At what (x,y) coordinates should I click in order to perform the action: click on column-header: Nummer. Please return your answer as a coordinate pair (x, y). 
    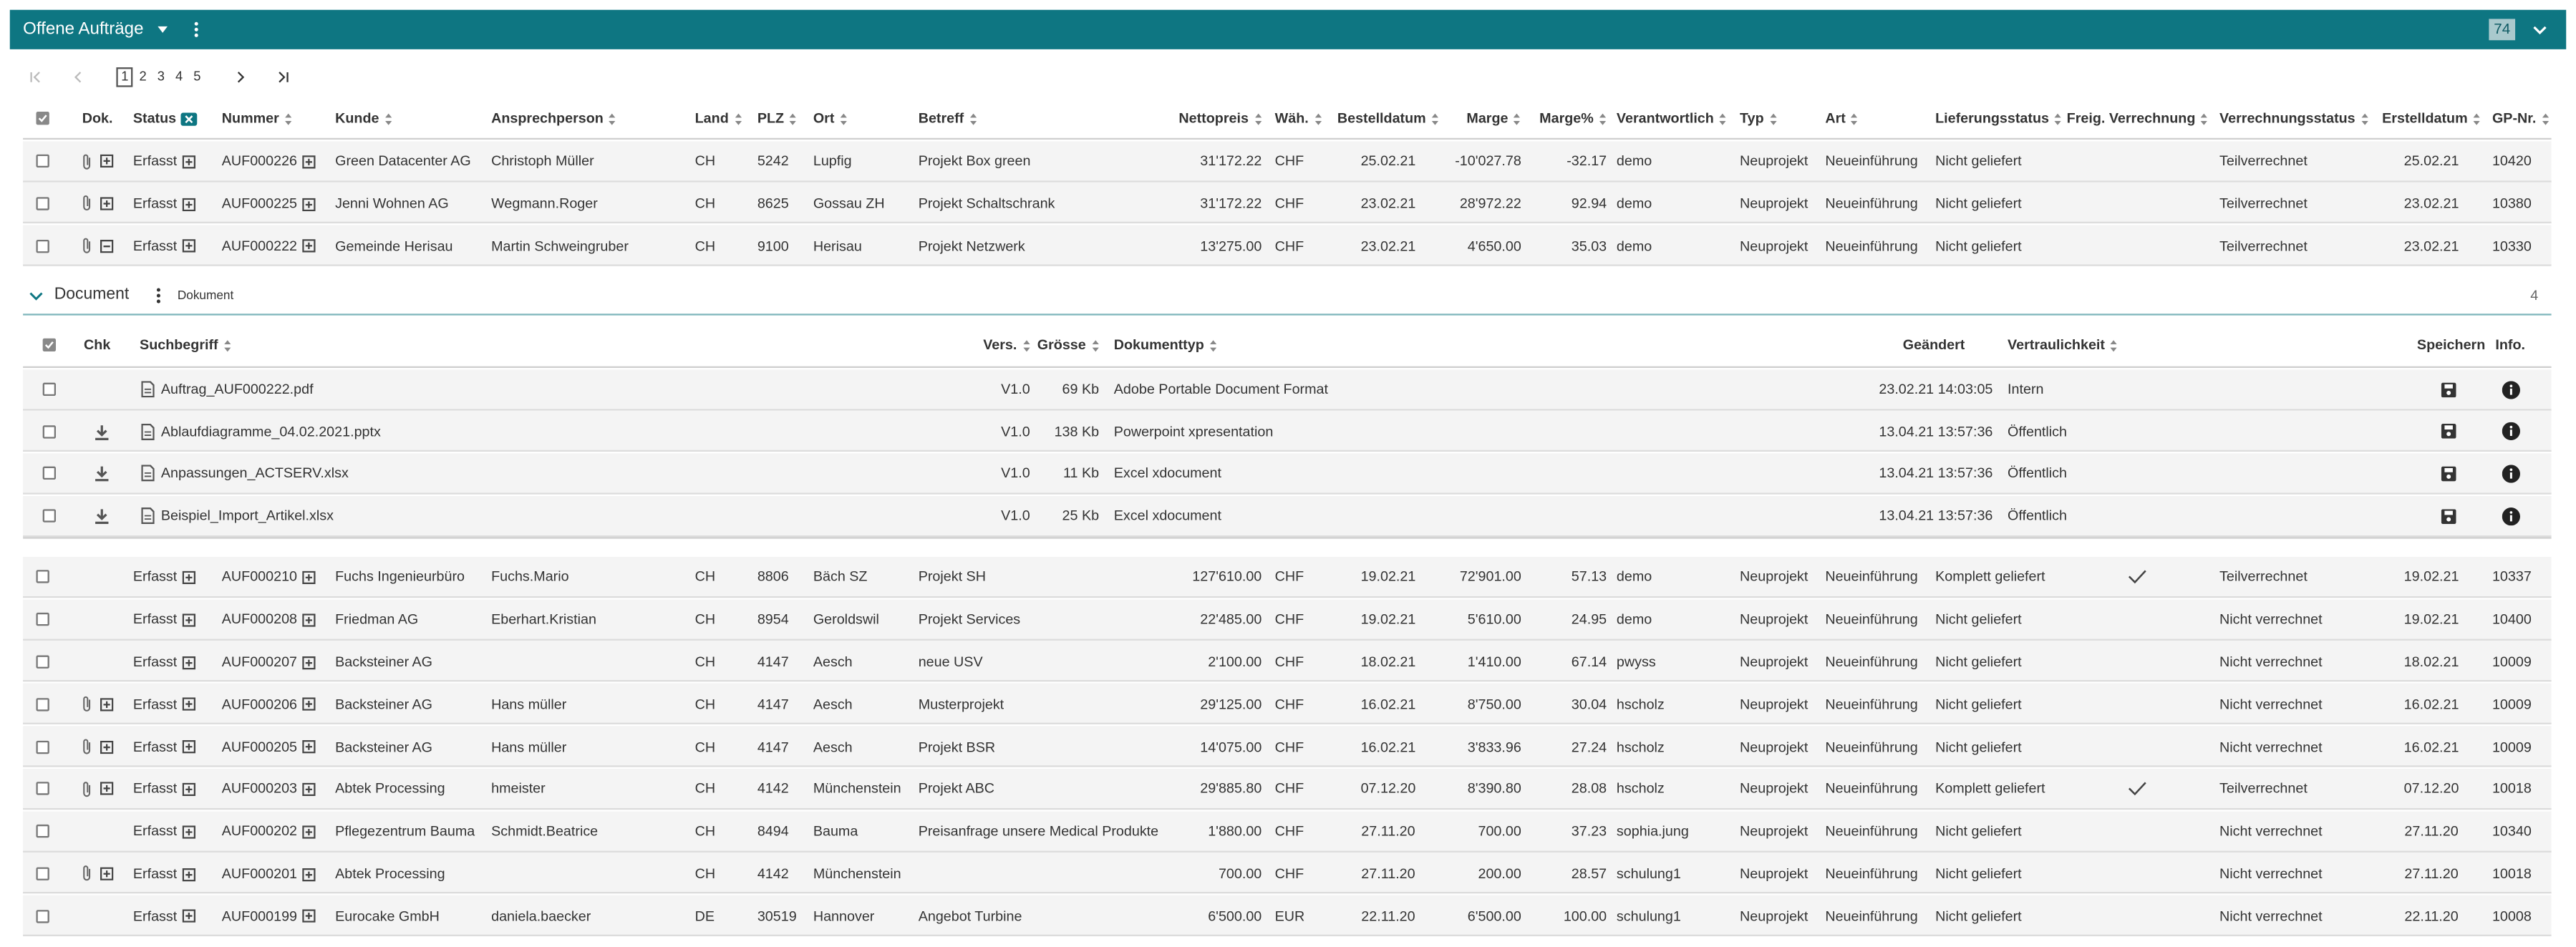
    Looking at the image, I should click on (257, 118).